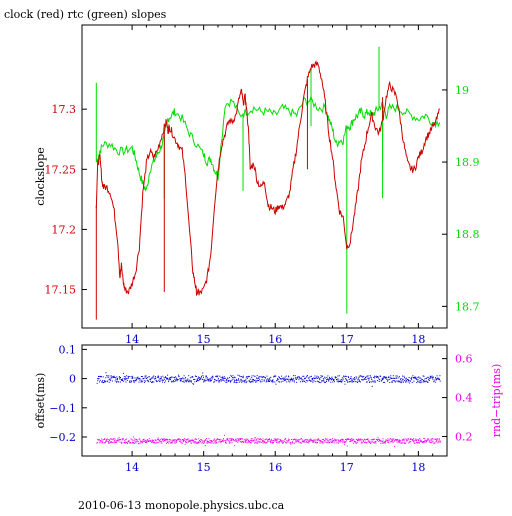 The height and width of the screenshot is (516, 512). I want to click on left-tick-label: 17.3, so click(64, 109).